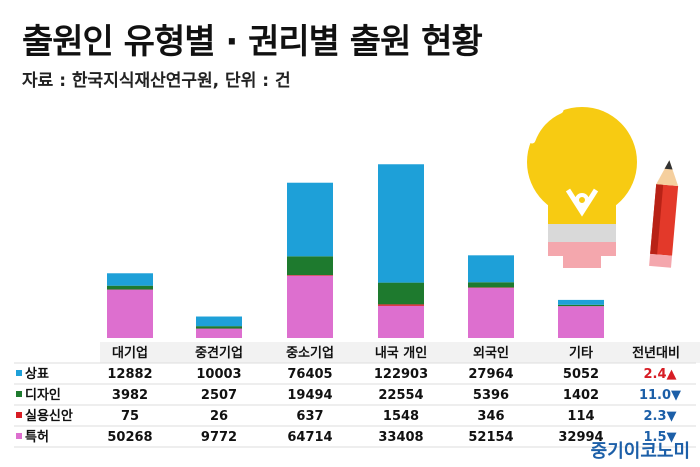  I want to click on bar-특허-외국인, so click(491, 312).